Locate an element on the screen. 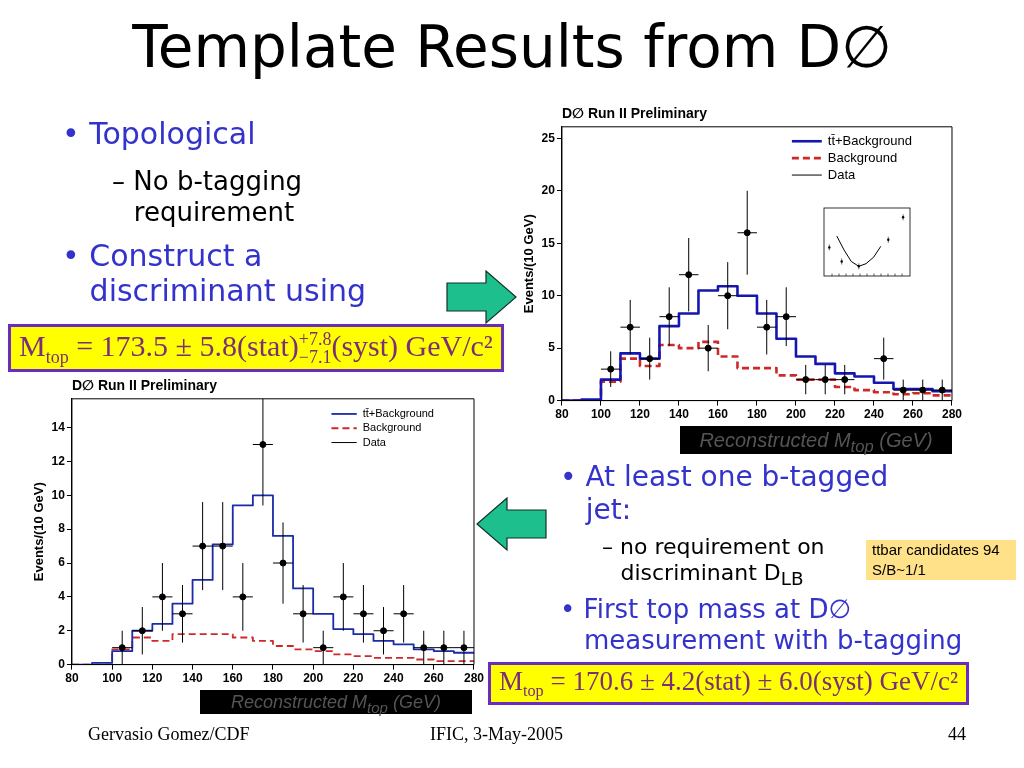 The height and width of the screenshot is (768, 1024). text: • Construct a discriminant using is located at coordinates (215, 273).